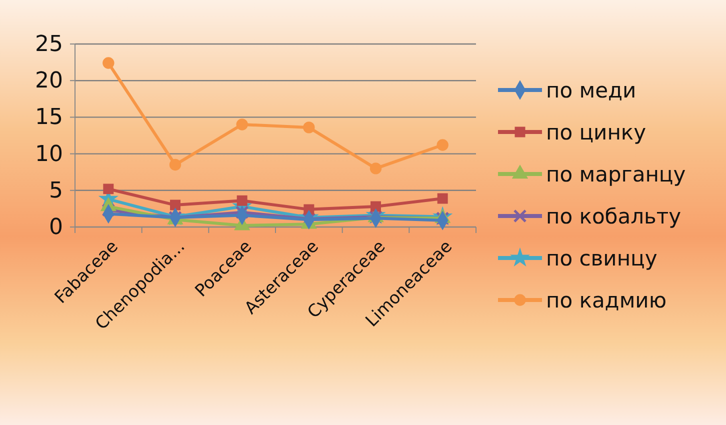 The width and height of the screenshot is (726, 425). Describe the element at coordinates (596, 132) in the screenshot. I see `legend-label: по цинку` at that location.